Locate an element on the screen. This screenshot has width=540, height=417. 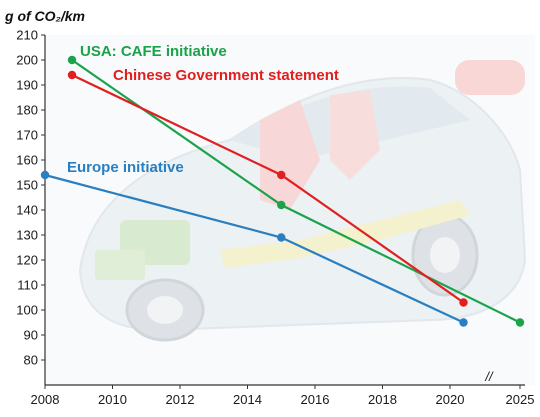
y-tick-label: 130 is located at coordinates (27, 235).